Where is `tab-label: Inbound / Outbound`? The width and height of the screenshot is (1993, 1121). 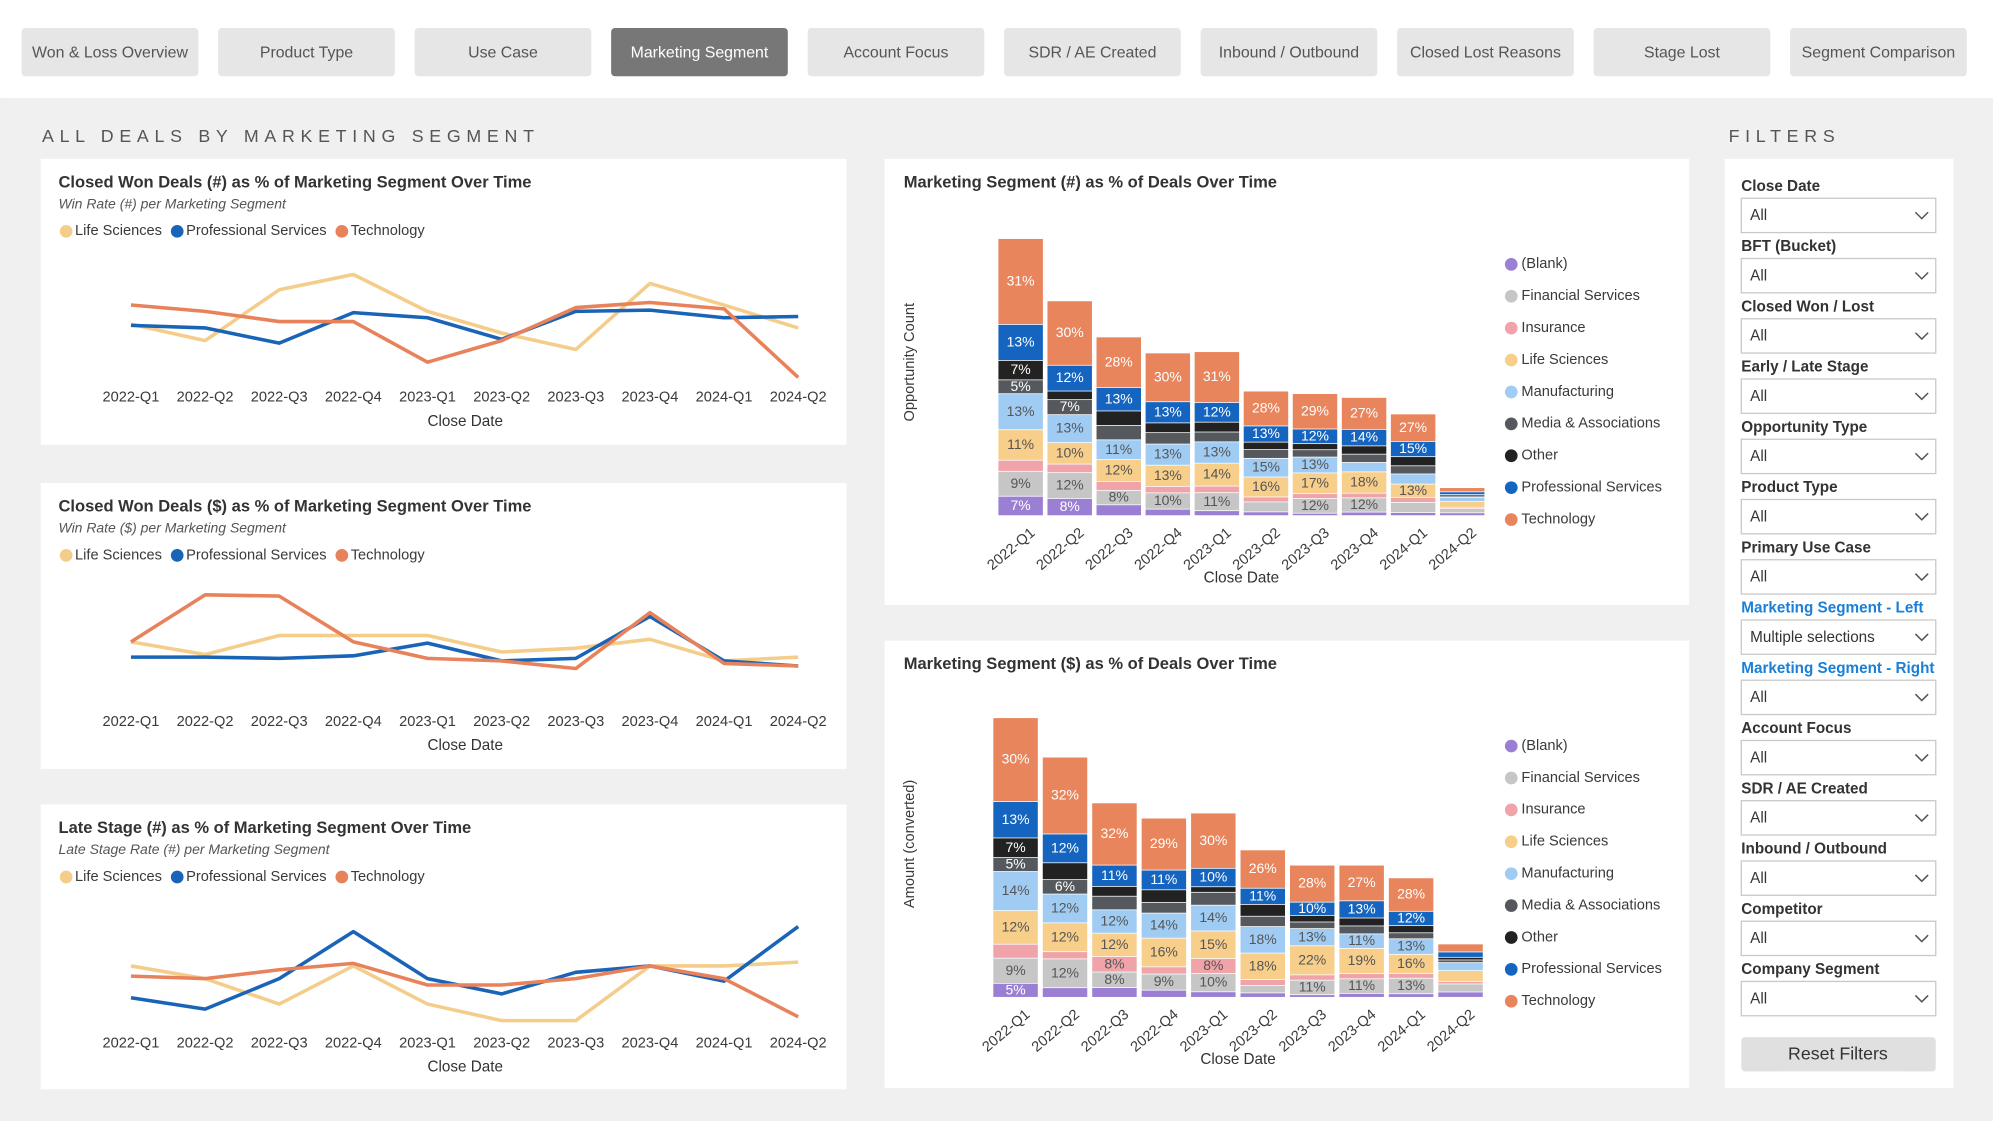 tab-label: Inbound / Outbound is located at coordinates (1289, 53).